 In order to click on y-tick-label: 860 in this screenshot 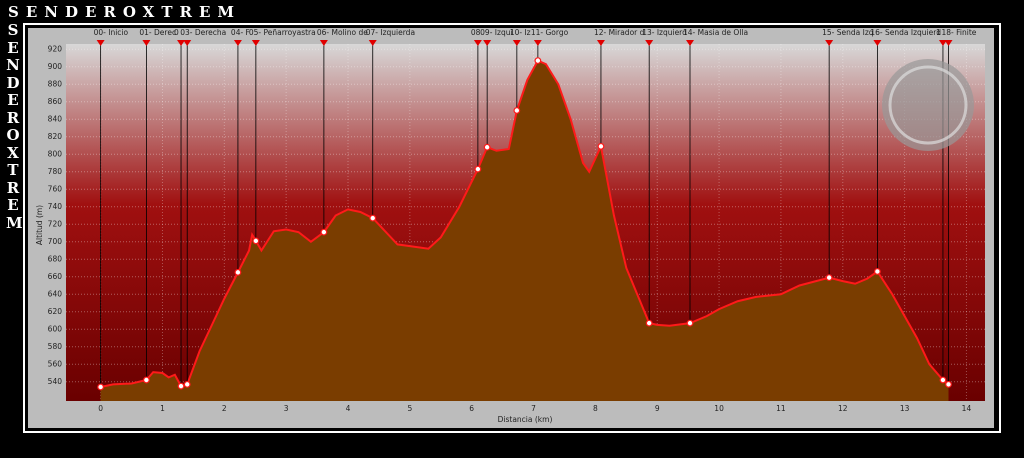, I will do `click(55, 101)`.